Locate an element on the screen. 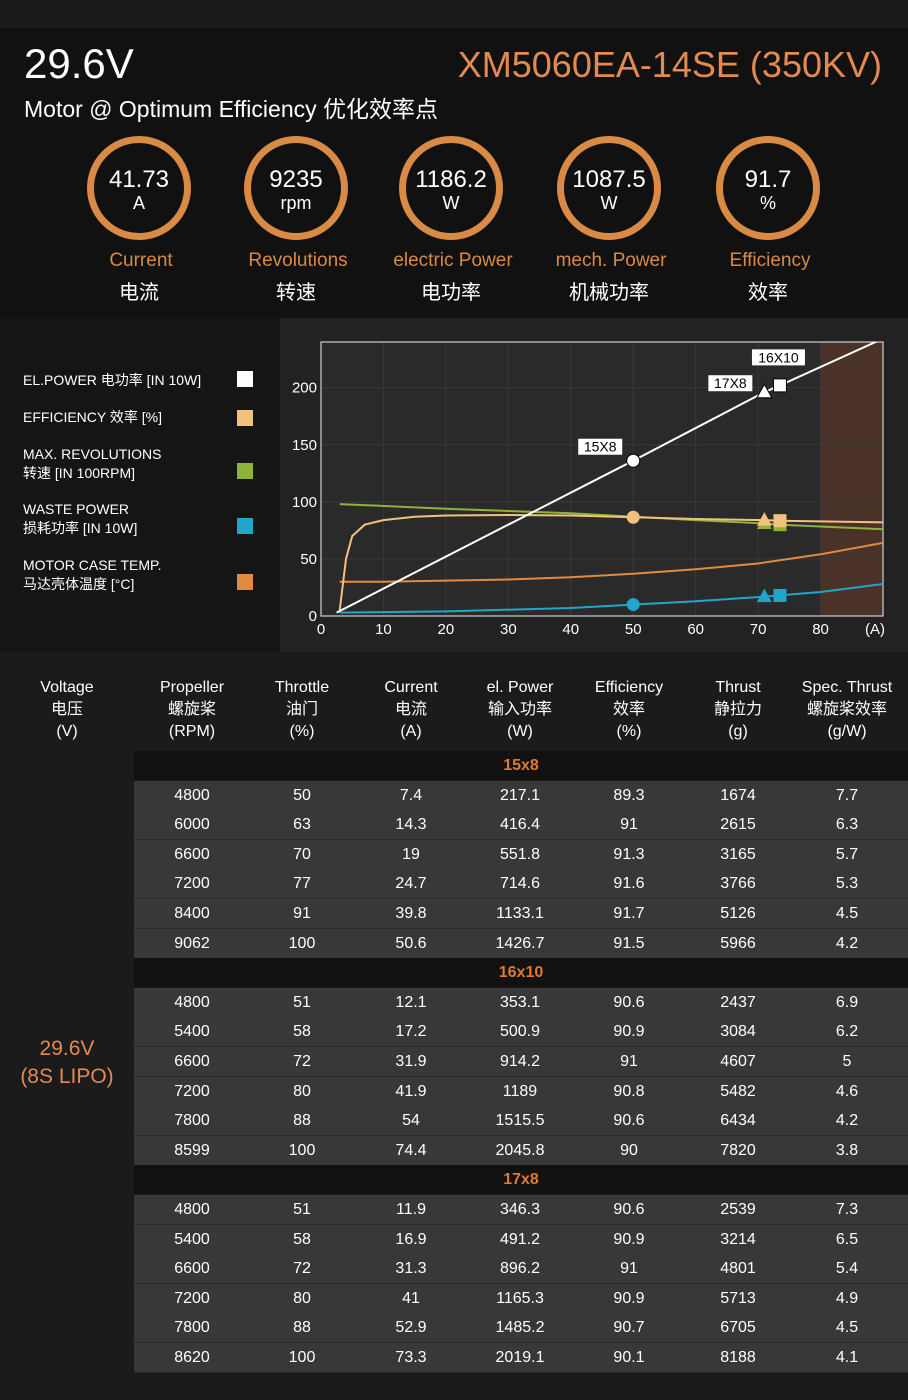  table-cell: 72 is located at coordinates (302, 1269).